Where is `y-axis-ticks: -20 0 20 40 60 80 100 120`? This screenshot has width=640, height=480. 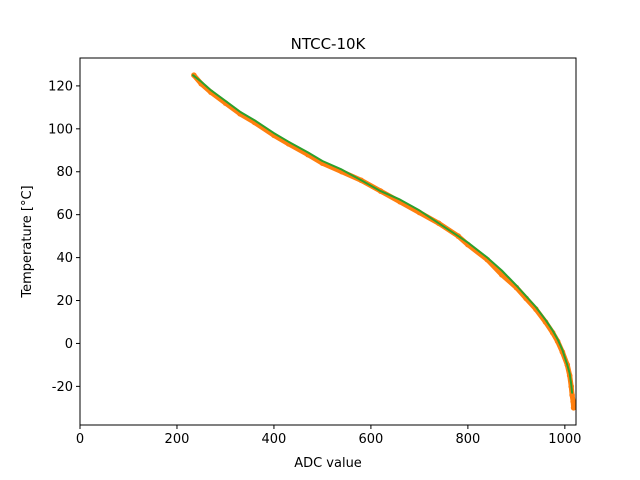 y-axis-ticks: -20 0 20 40 60 80 100 120 is located at coordinates (64, 237).